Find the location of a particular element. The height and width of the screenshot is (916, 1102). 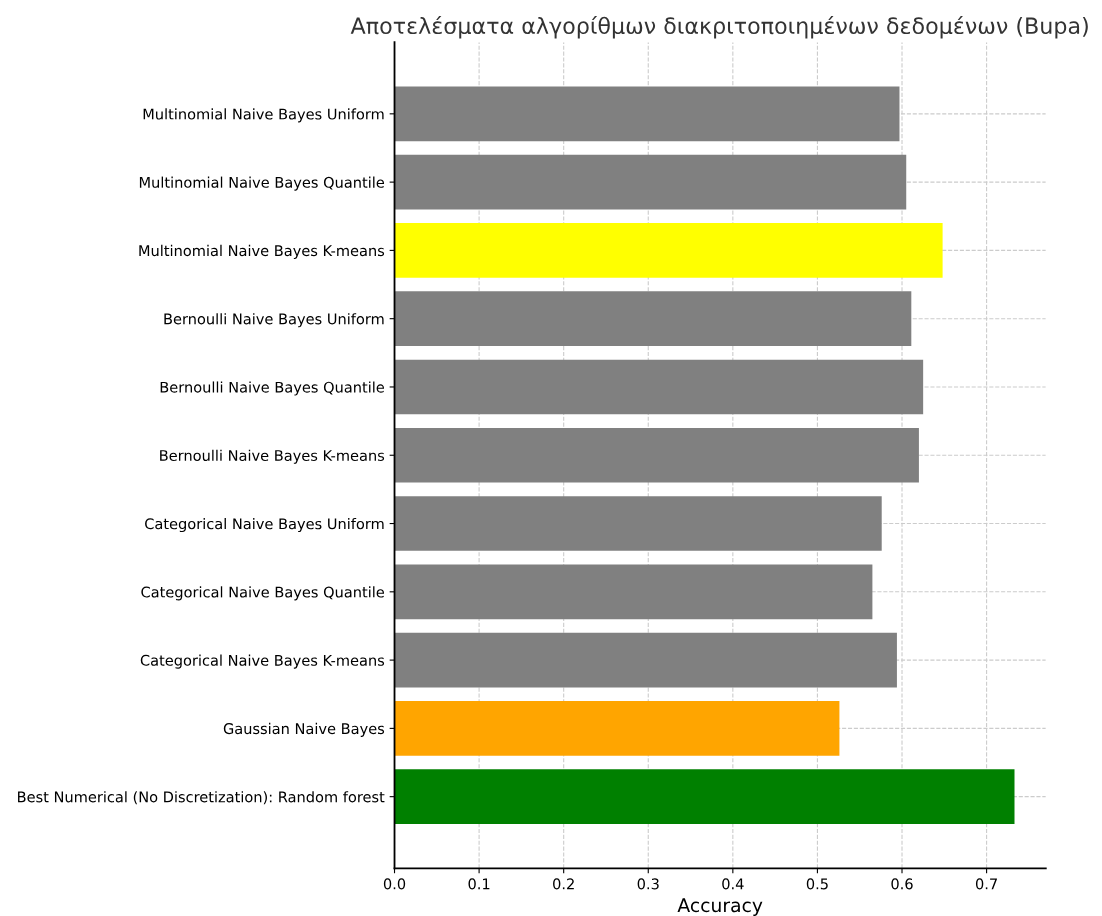

y-tick-label: Bernoulli Naive Bayes K-means is located at coordinates (272, 456).